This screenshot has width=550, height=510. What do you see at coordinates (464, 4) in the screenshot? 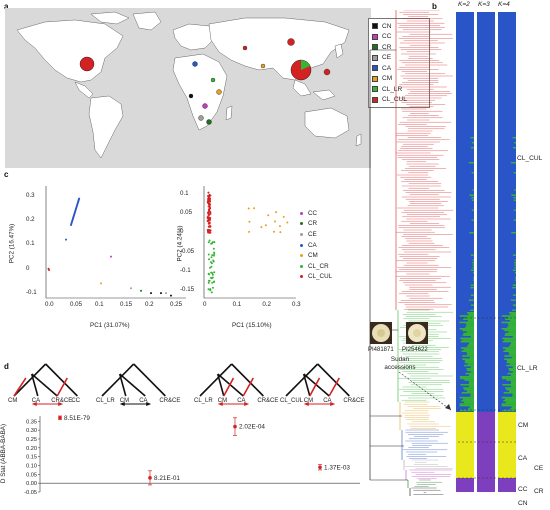
I see `k2-label: K=2` at bounding box center [464, 4].